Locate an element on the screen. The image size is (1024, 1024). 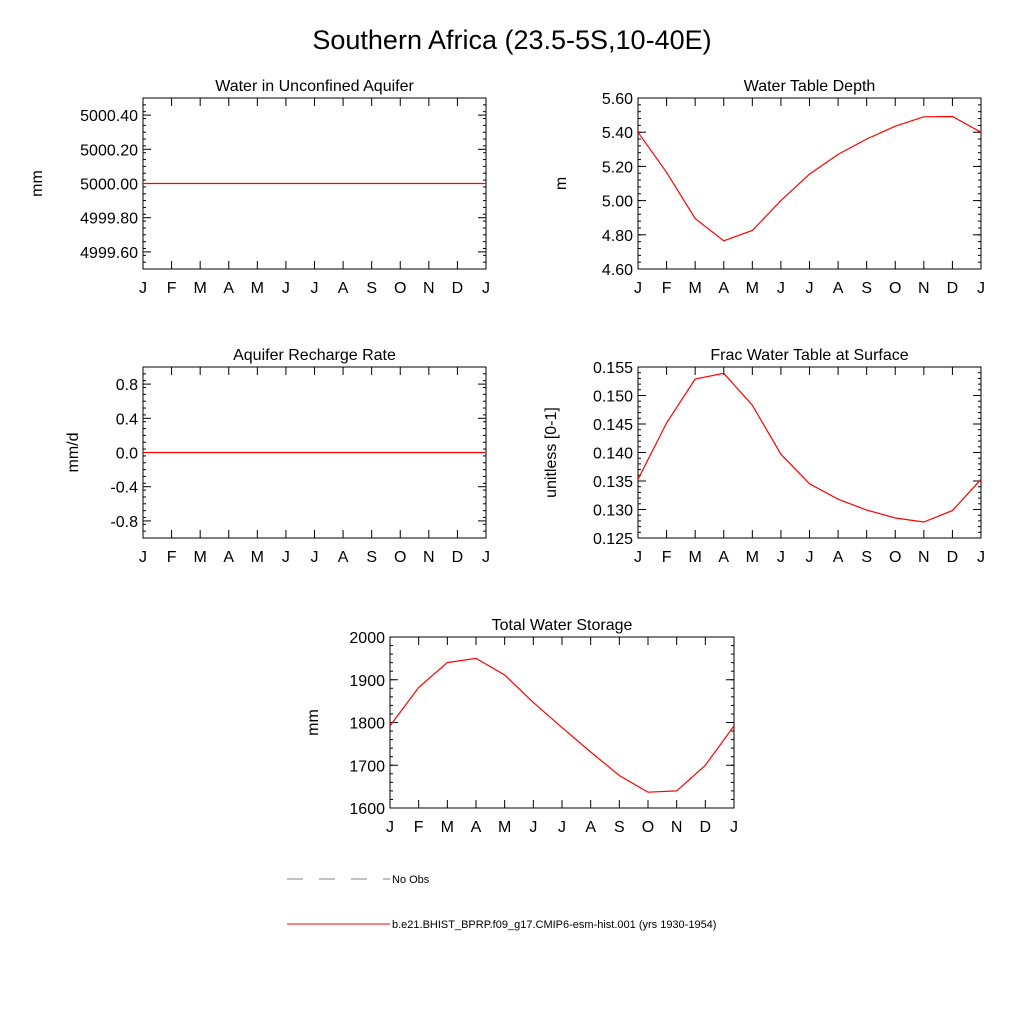
y-tick-label: 0.0 is located at coordinates (127, 454).